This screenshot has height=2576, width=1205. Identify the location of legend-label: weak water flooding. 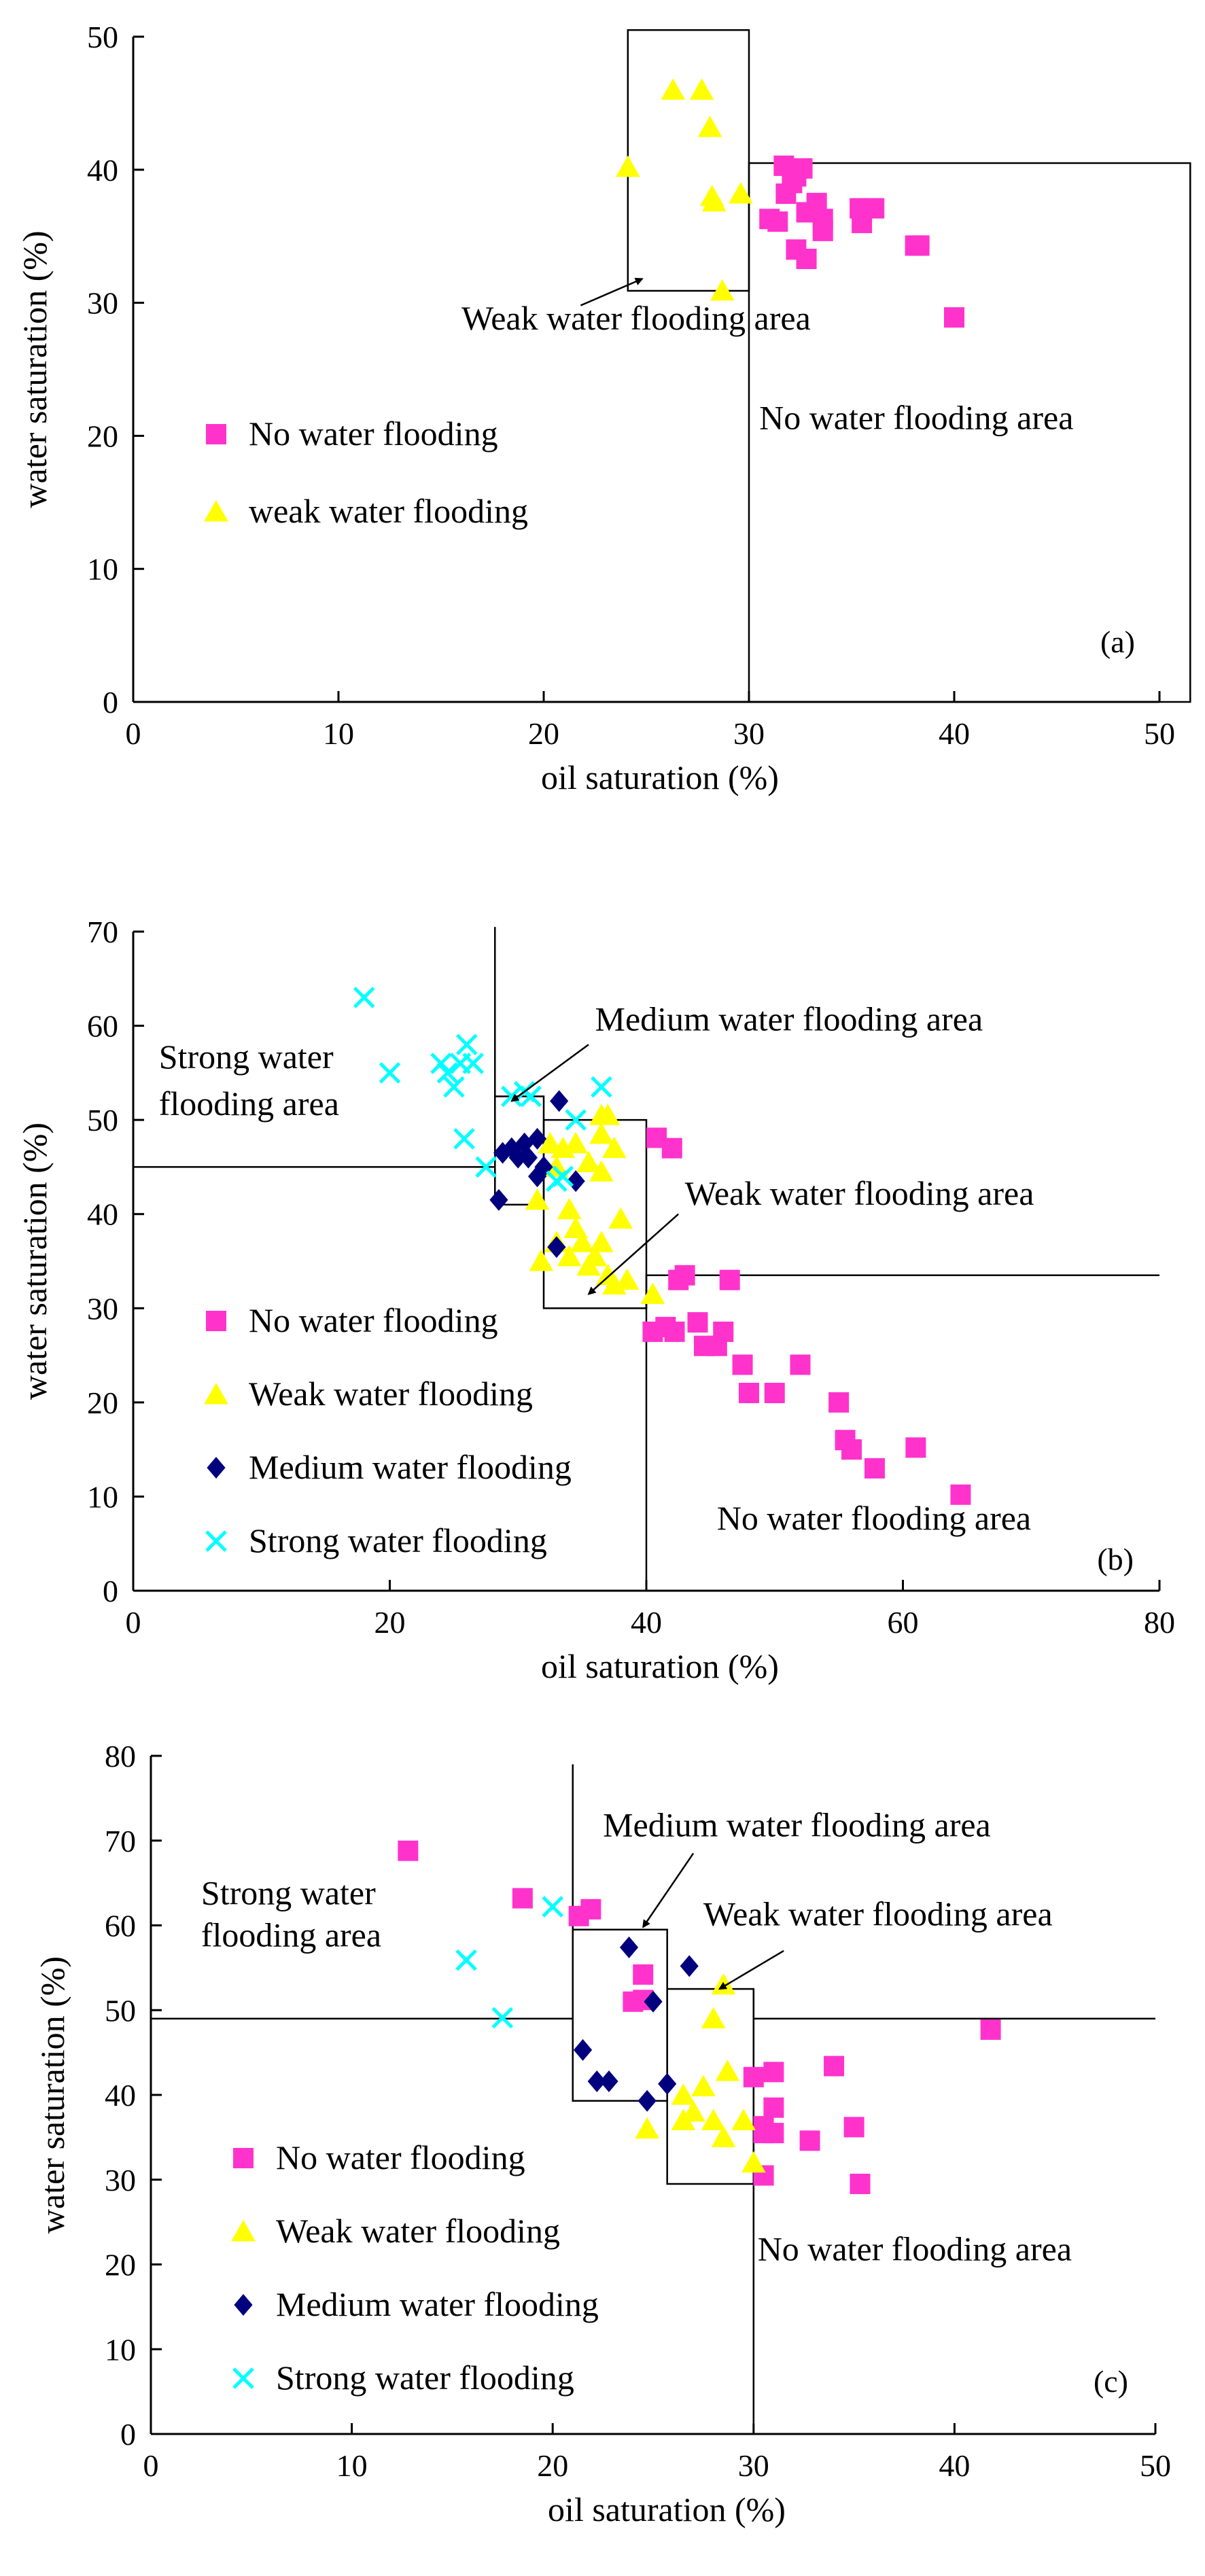
(389, 511).